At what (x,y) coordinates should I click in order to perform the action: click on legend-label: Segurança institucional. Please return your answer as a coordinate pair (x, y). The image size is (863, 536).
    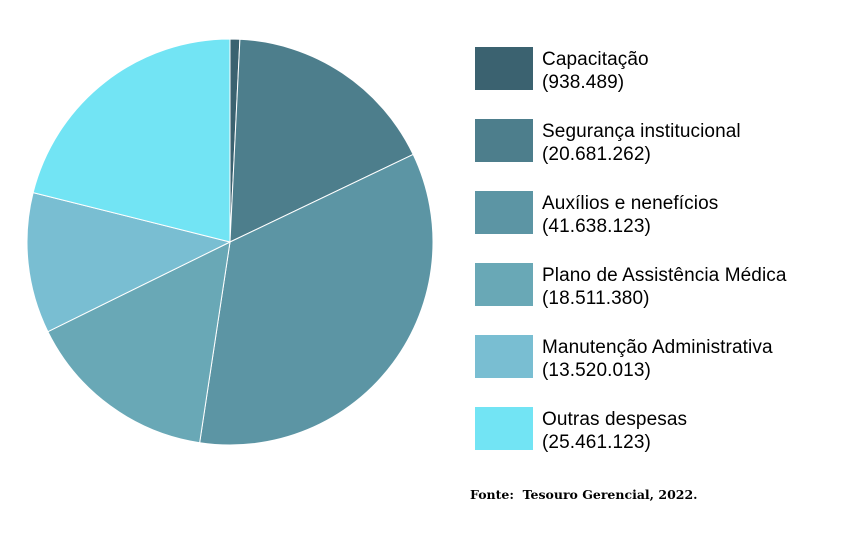
    Looking at the image, I should click on (641, 131).